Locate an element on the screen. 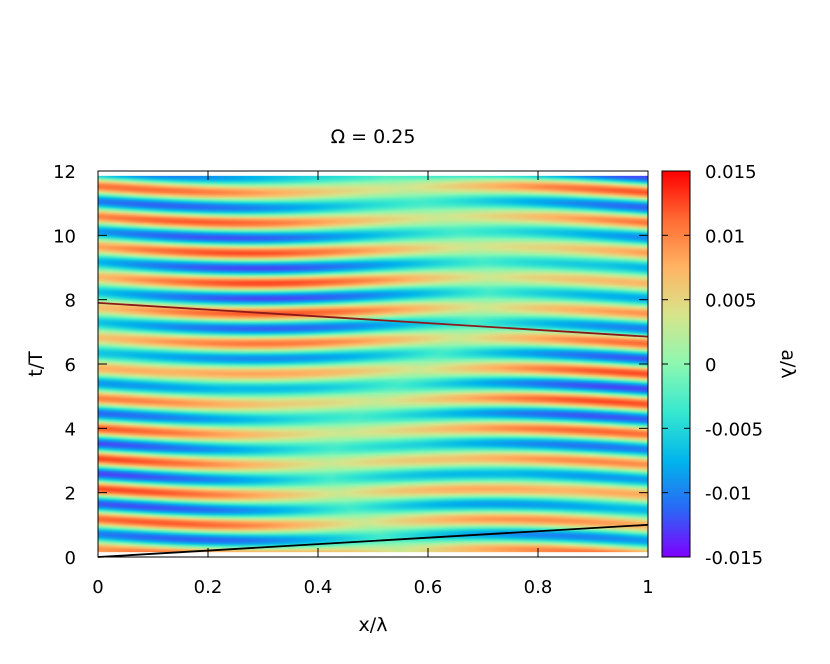 Image resolution: width=830 pixels, height=664 pixels. colorbar-tick-label: -0.005 is located at coordinates (734, 429).